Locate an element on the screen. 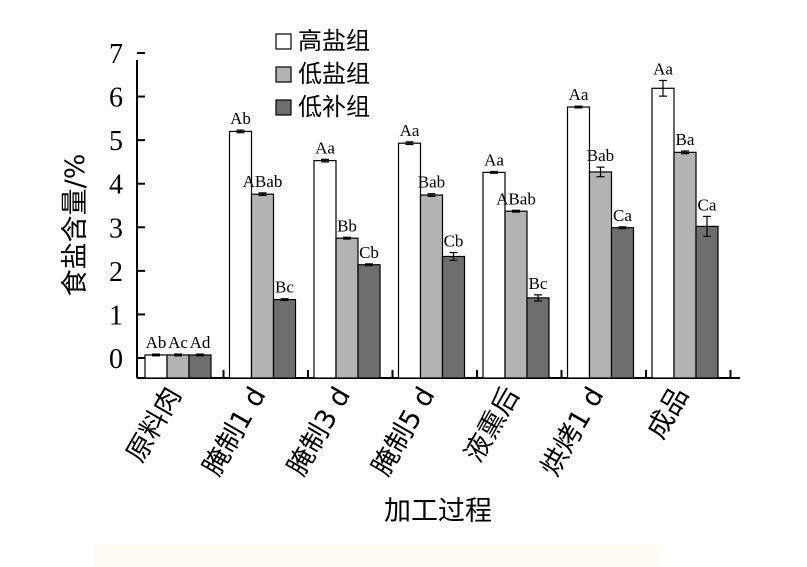  y-tick-label: 3 is located at coordinates (116, 228).